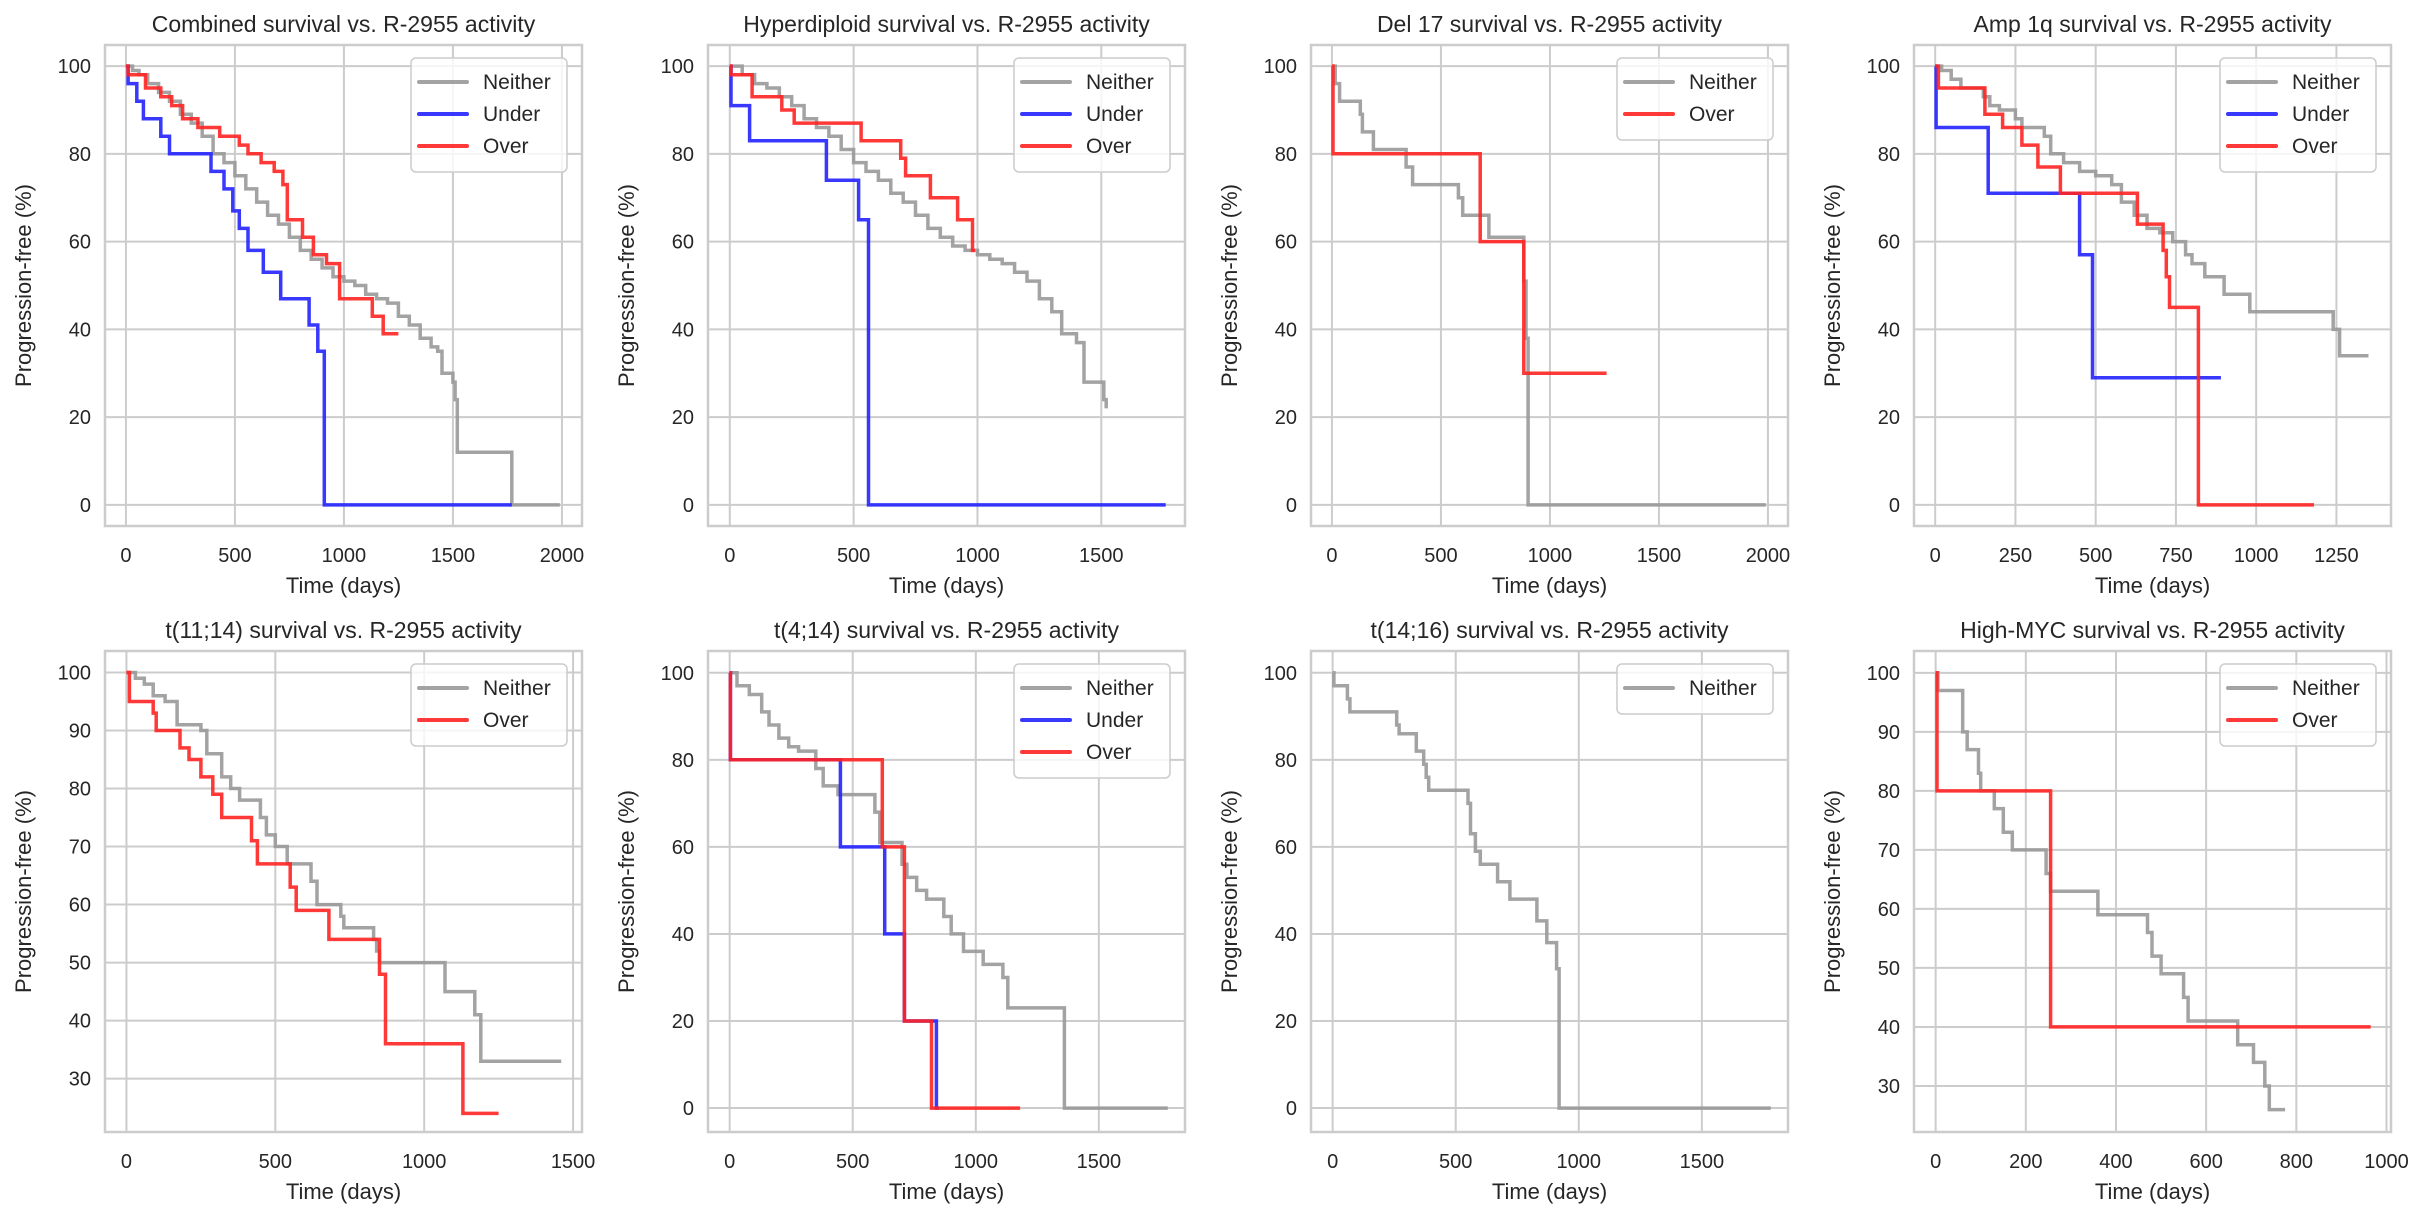 The image size is (2418, 1218). Describe the element at coordinates (2152, 630) in the screenshot. I see `chart-title: High-MYC survival vs. R-2955 activity` at that location.